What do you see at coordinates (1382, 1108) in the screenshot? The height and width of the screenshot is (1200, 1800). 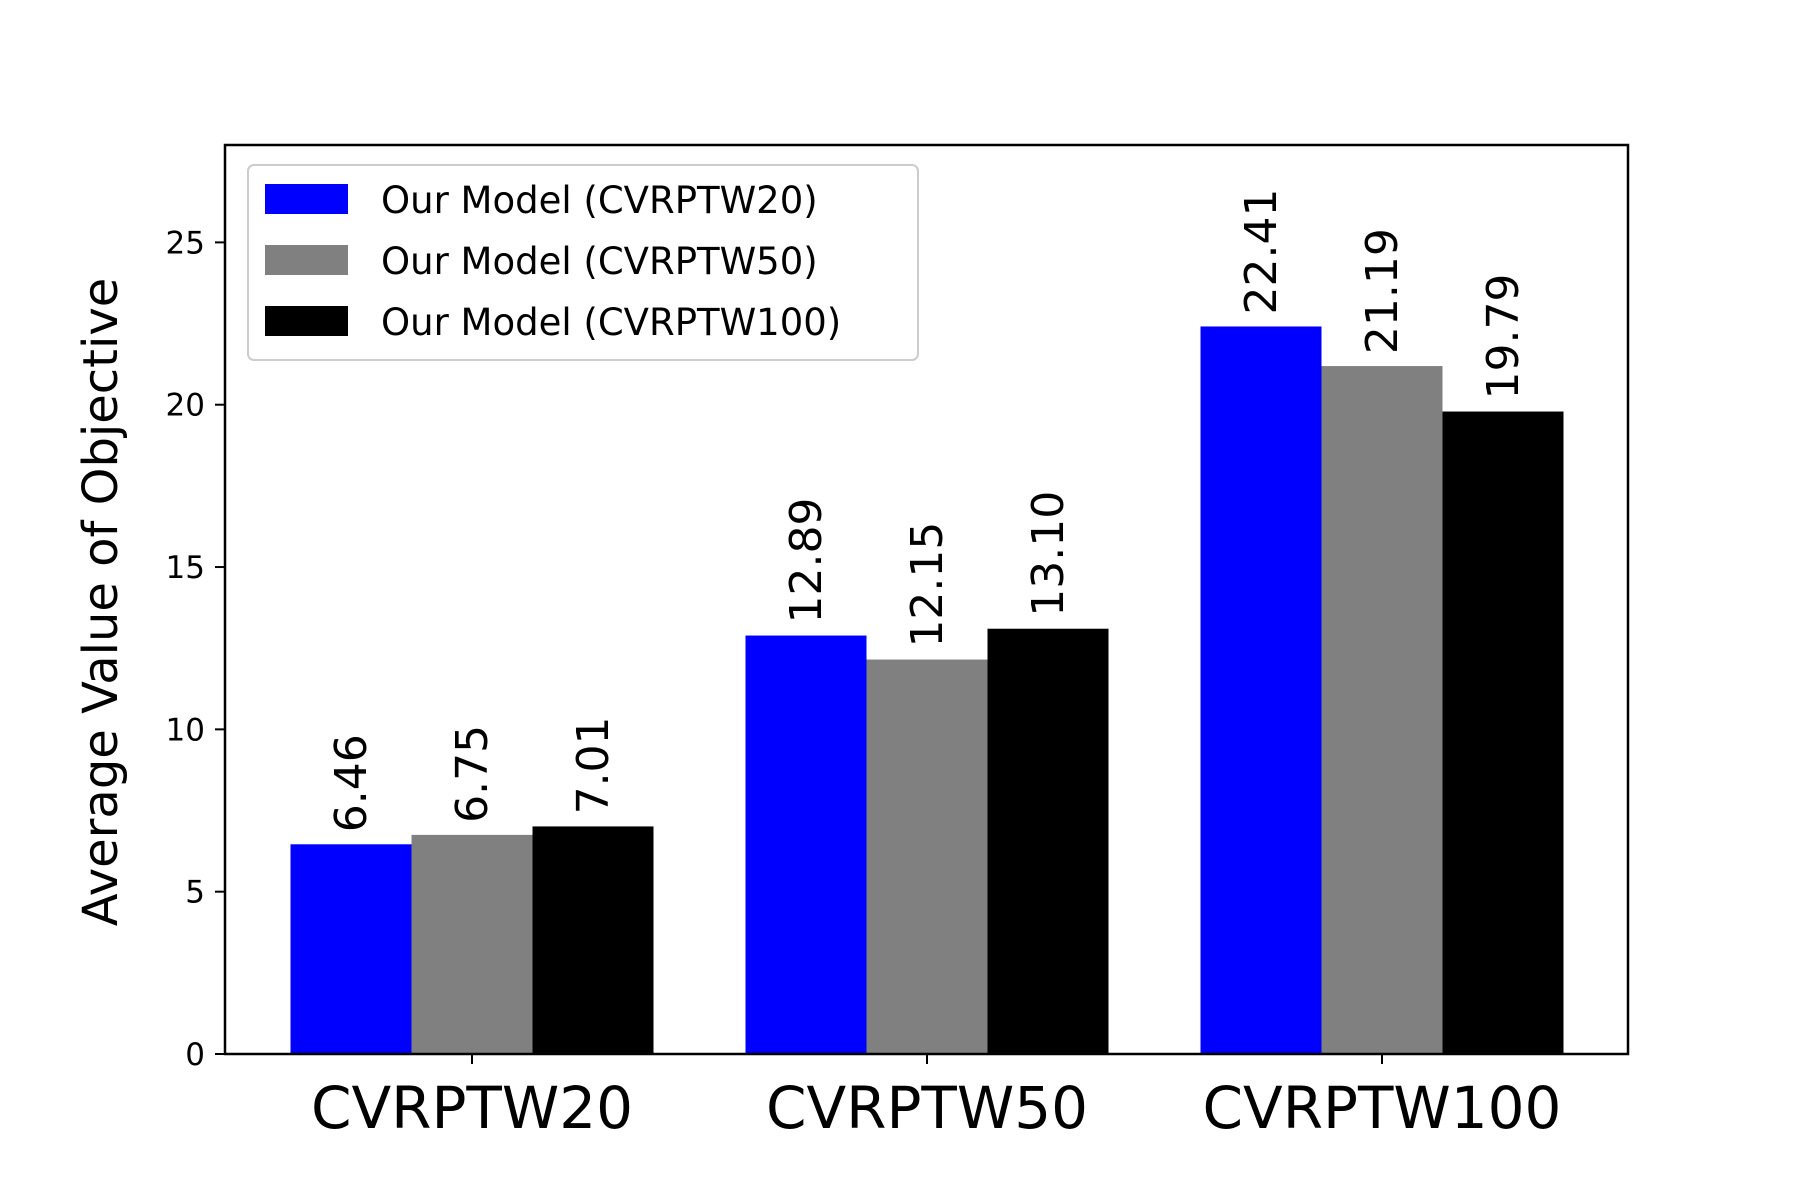 I see `x-category-label: CVRPTW100` at bounding box center [1382, 1108].